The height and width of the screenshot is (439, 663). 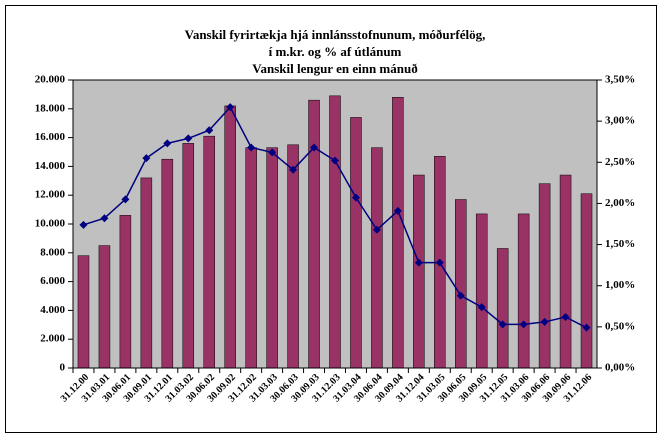 I want to click on y2-tick-label: 3,00%, so click(x=620, y=121).